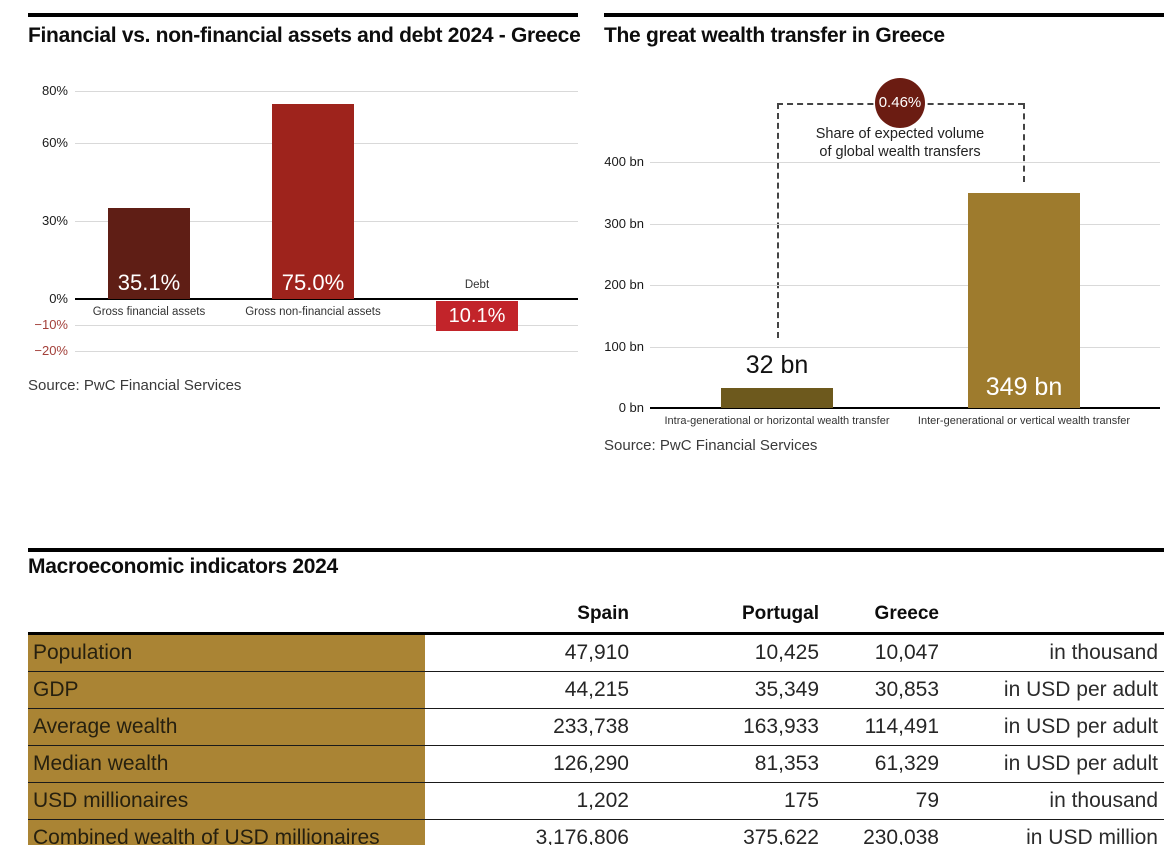  What do you see at coordinates (528, 727) in the screenshot?
I see `value-cell: 233,738` at bounding box center [528, 727].